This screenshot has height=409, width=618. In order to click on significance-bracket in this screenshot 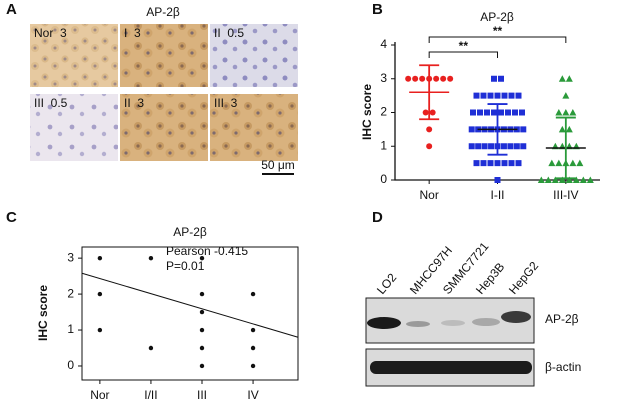, I will do `click(497, 39)`.